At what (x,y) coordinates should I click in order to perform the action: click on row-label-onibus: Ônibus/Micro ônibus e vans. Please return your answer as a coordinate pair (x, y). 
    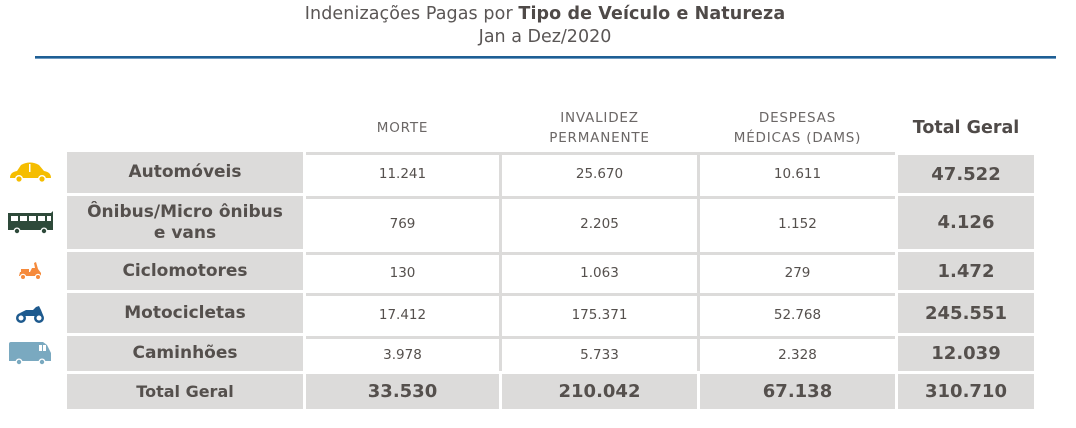
    Looking at the image, I should click on (185, 222).